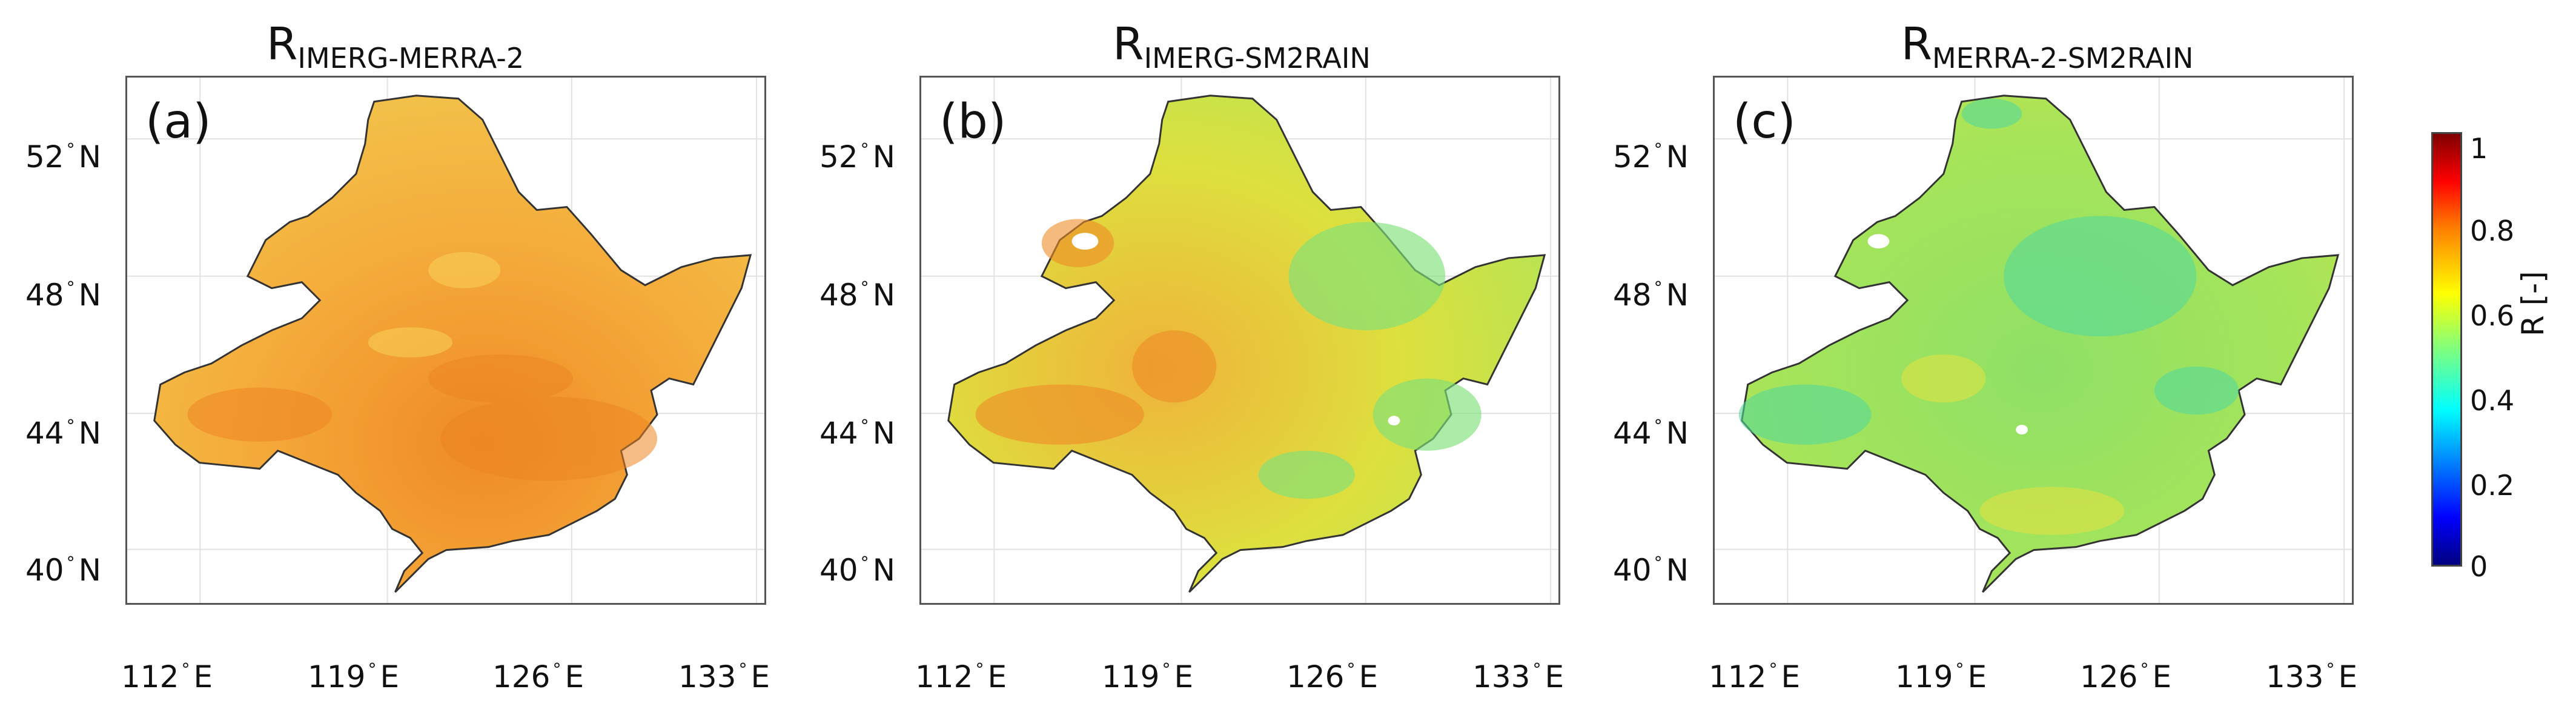 The image size is (2576, 709). What do you see at coordinates (1651, 570) in the screenshot?
I see `lat-label-c-40: 40 ° N` at bounding box center [1651, 570].